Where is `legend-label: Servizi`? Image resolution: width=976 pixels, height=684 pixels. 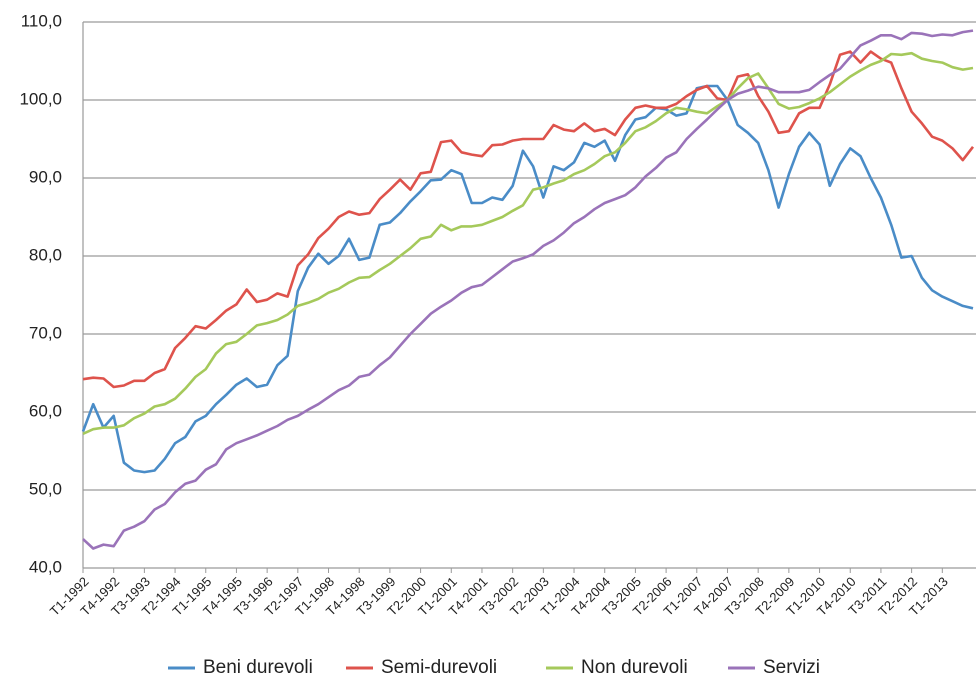 legend-label: Servizi is located at coordinates (791, 667).